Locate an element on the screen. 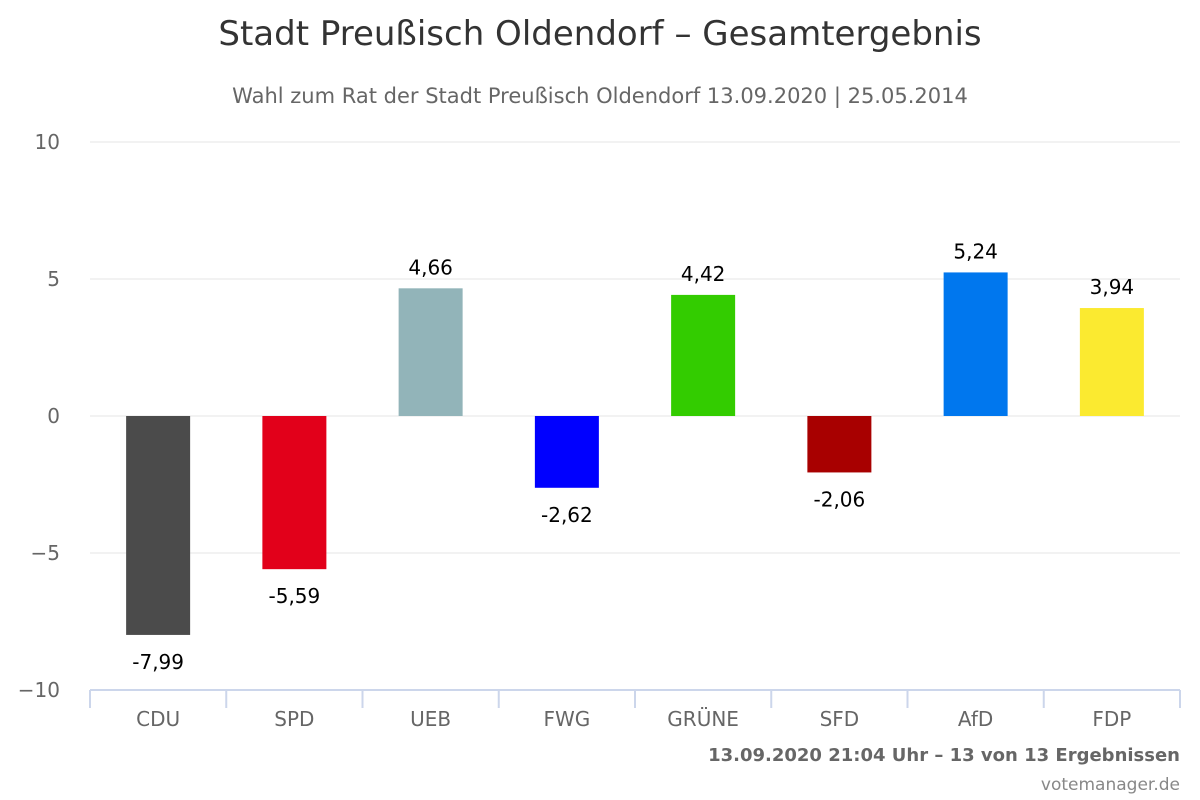 This screenshot has height=800, width=1200. y-tick-label: −10 is located at coordinates (39, 690).